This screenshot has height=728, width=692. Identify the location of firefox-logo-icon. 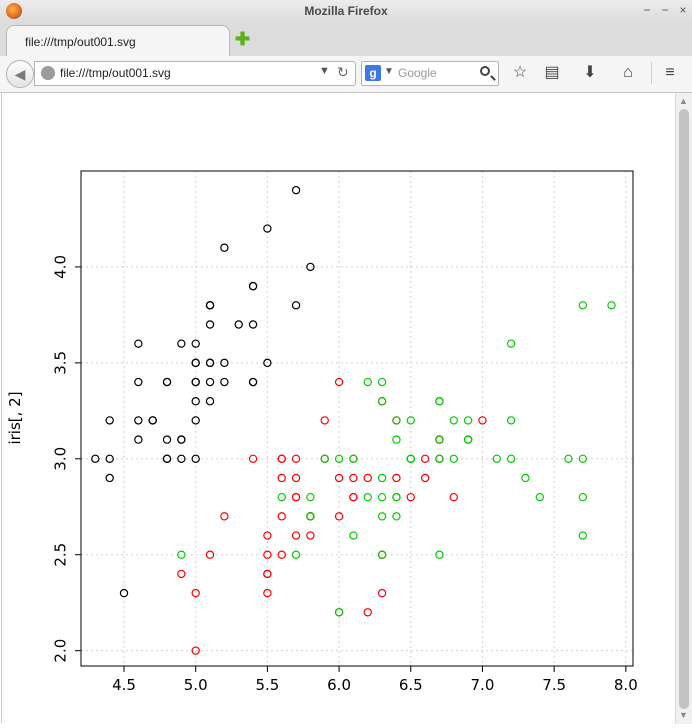
(14, 11).